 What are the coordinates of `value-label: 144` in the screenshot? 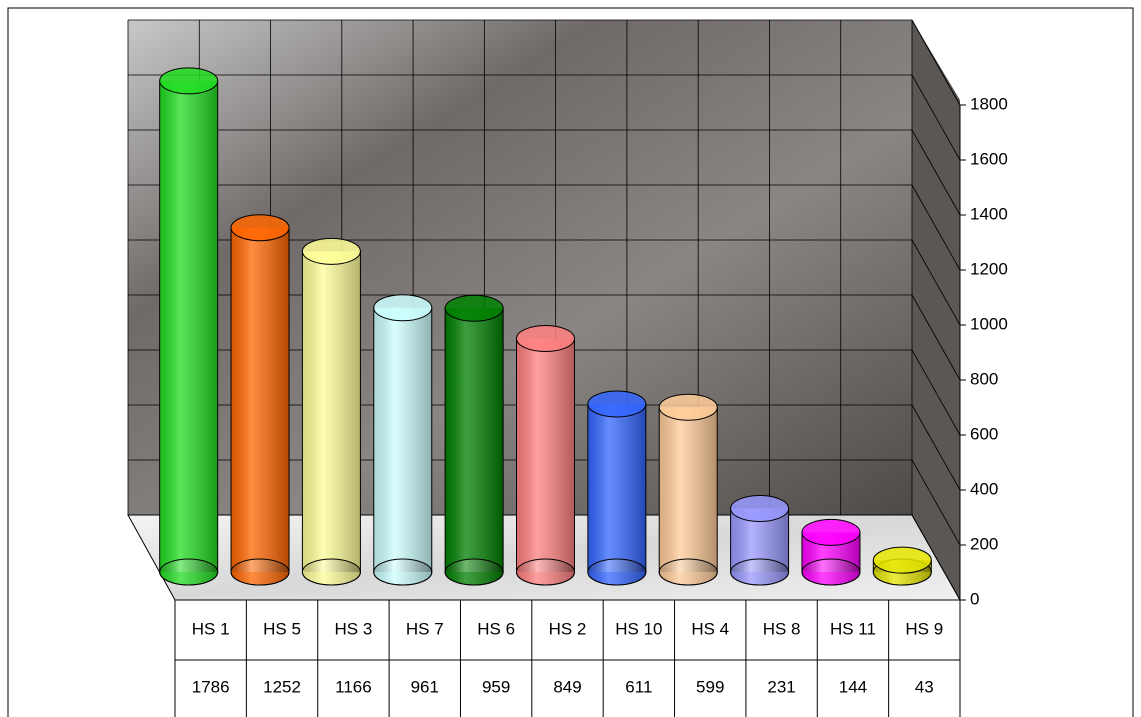 It's located at (853, 686).